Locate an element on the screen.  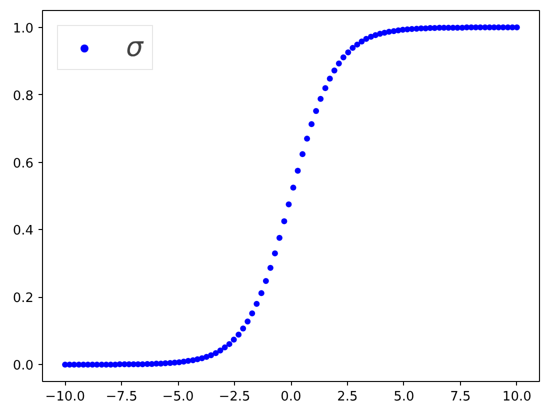
y-tick-label: 0.2 is located at coordinates (23, 298).